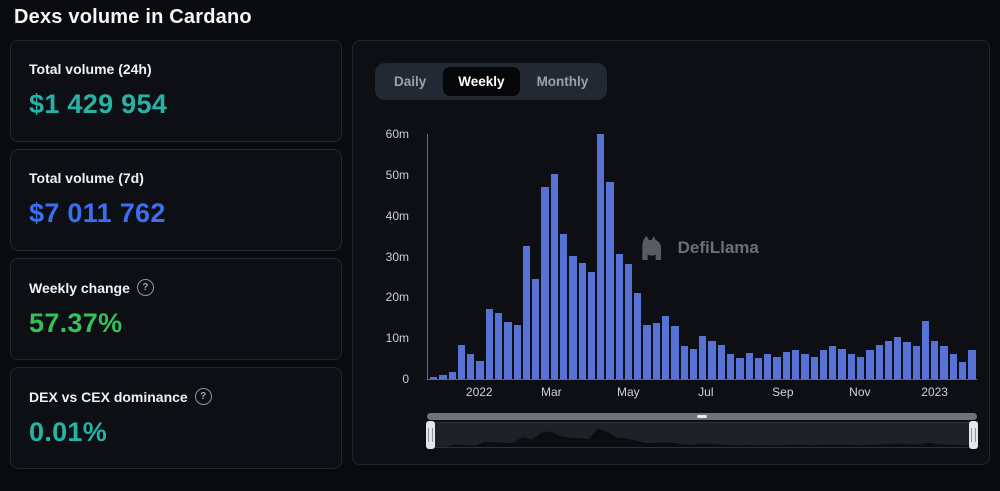 This screenshot has height=491, width=1000. I want to click on tab-weekly: Weekly, so click(481, 81).